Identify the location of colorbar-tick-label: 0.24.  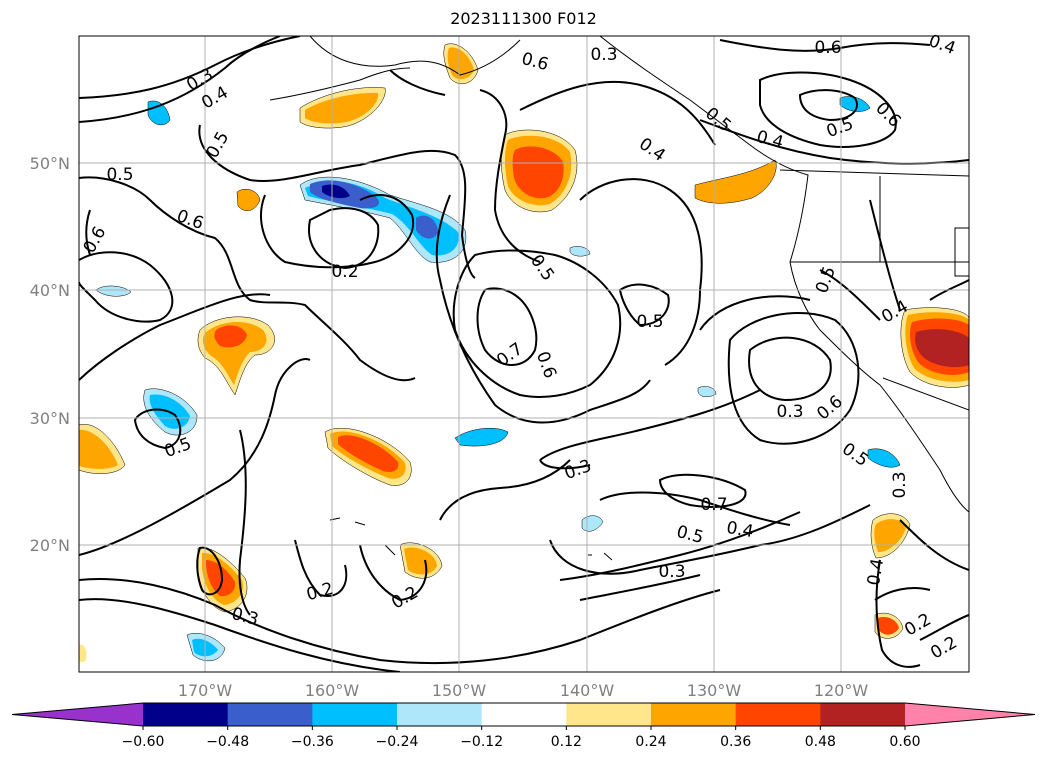
(650, 742).